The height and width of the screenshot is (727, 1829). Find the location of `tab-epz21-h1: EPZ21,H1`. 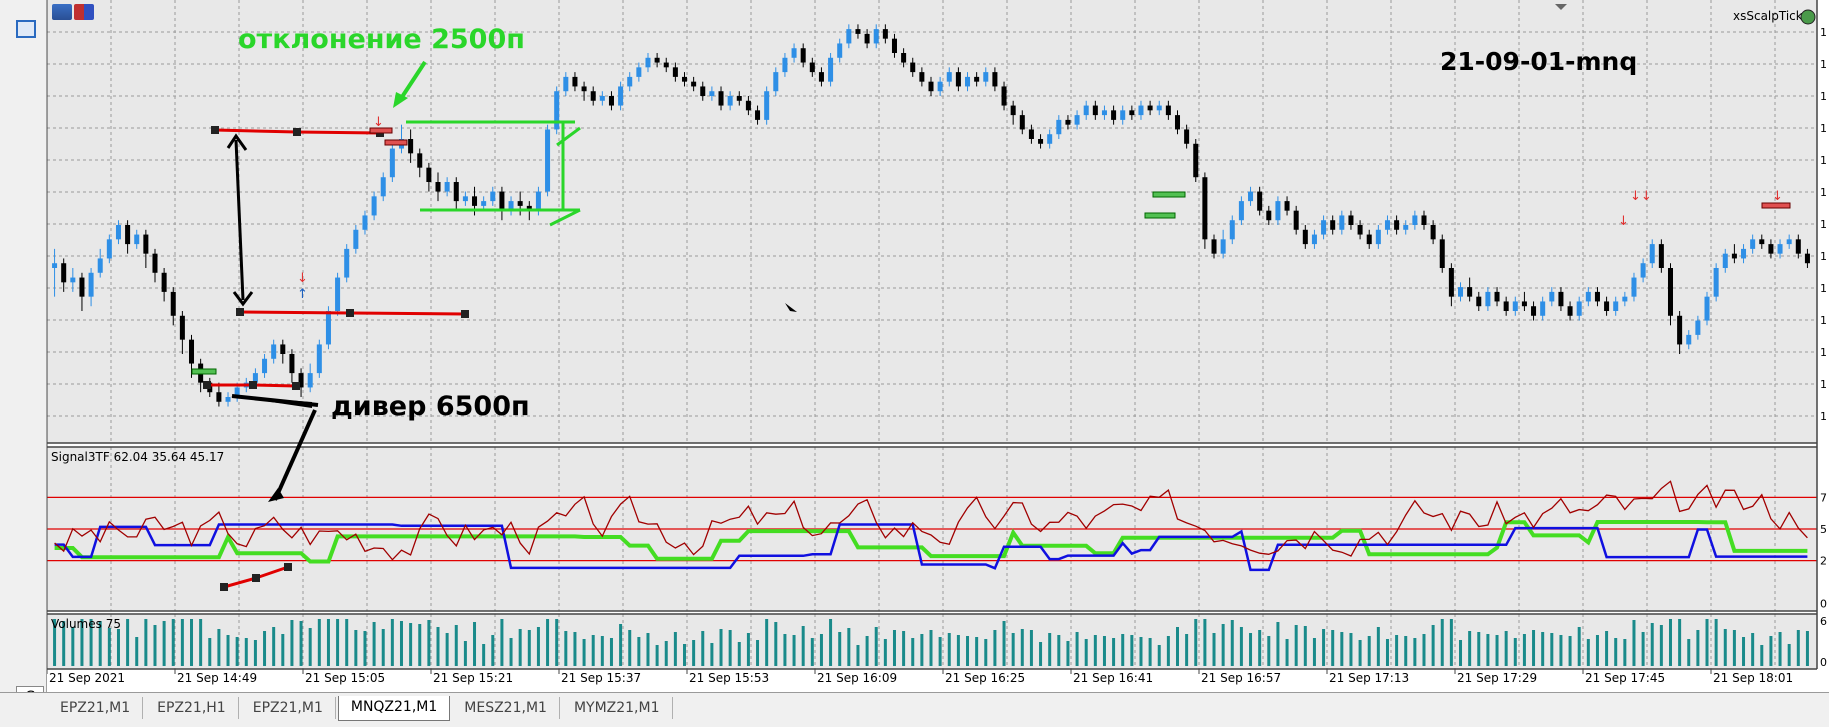

tab-epz21-h1: EPZ21,H1 is located at coordinates (192, 708).